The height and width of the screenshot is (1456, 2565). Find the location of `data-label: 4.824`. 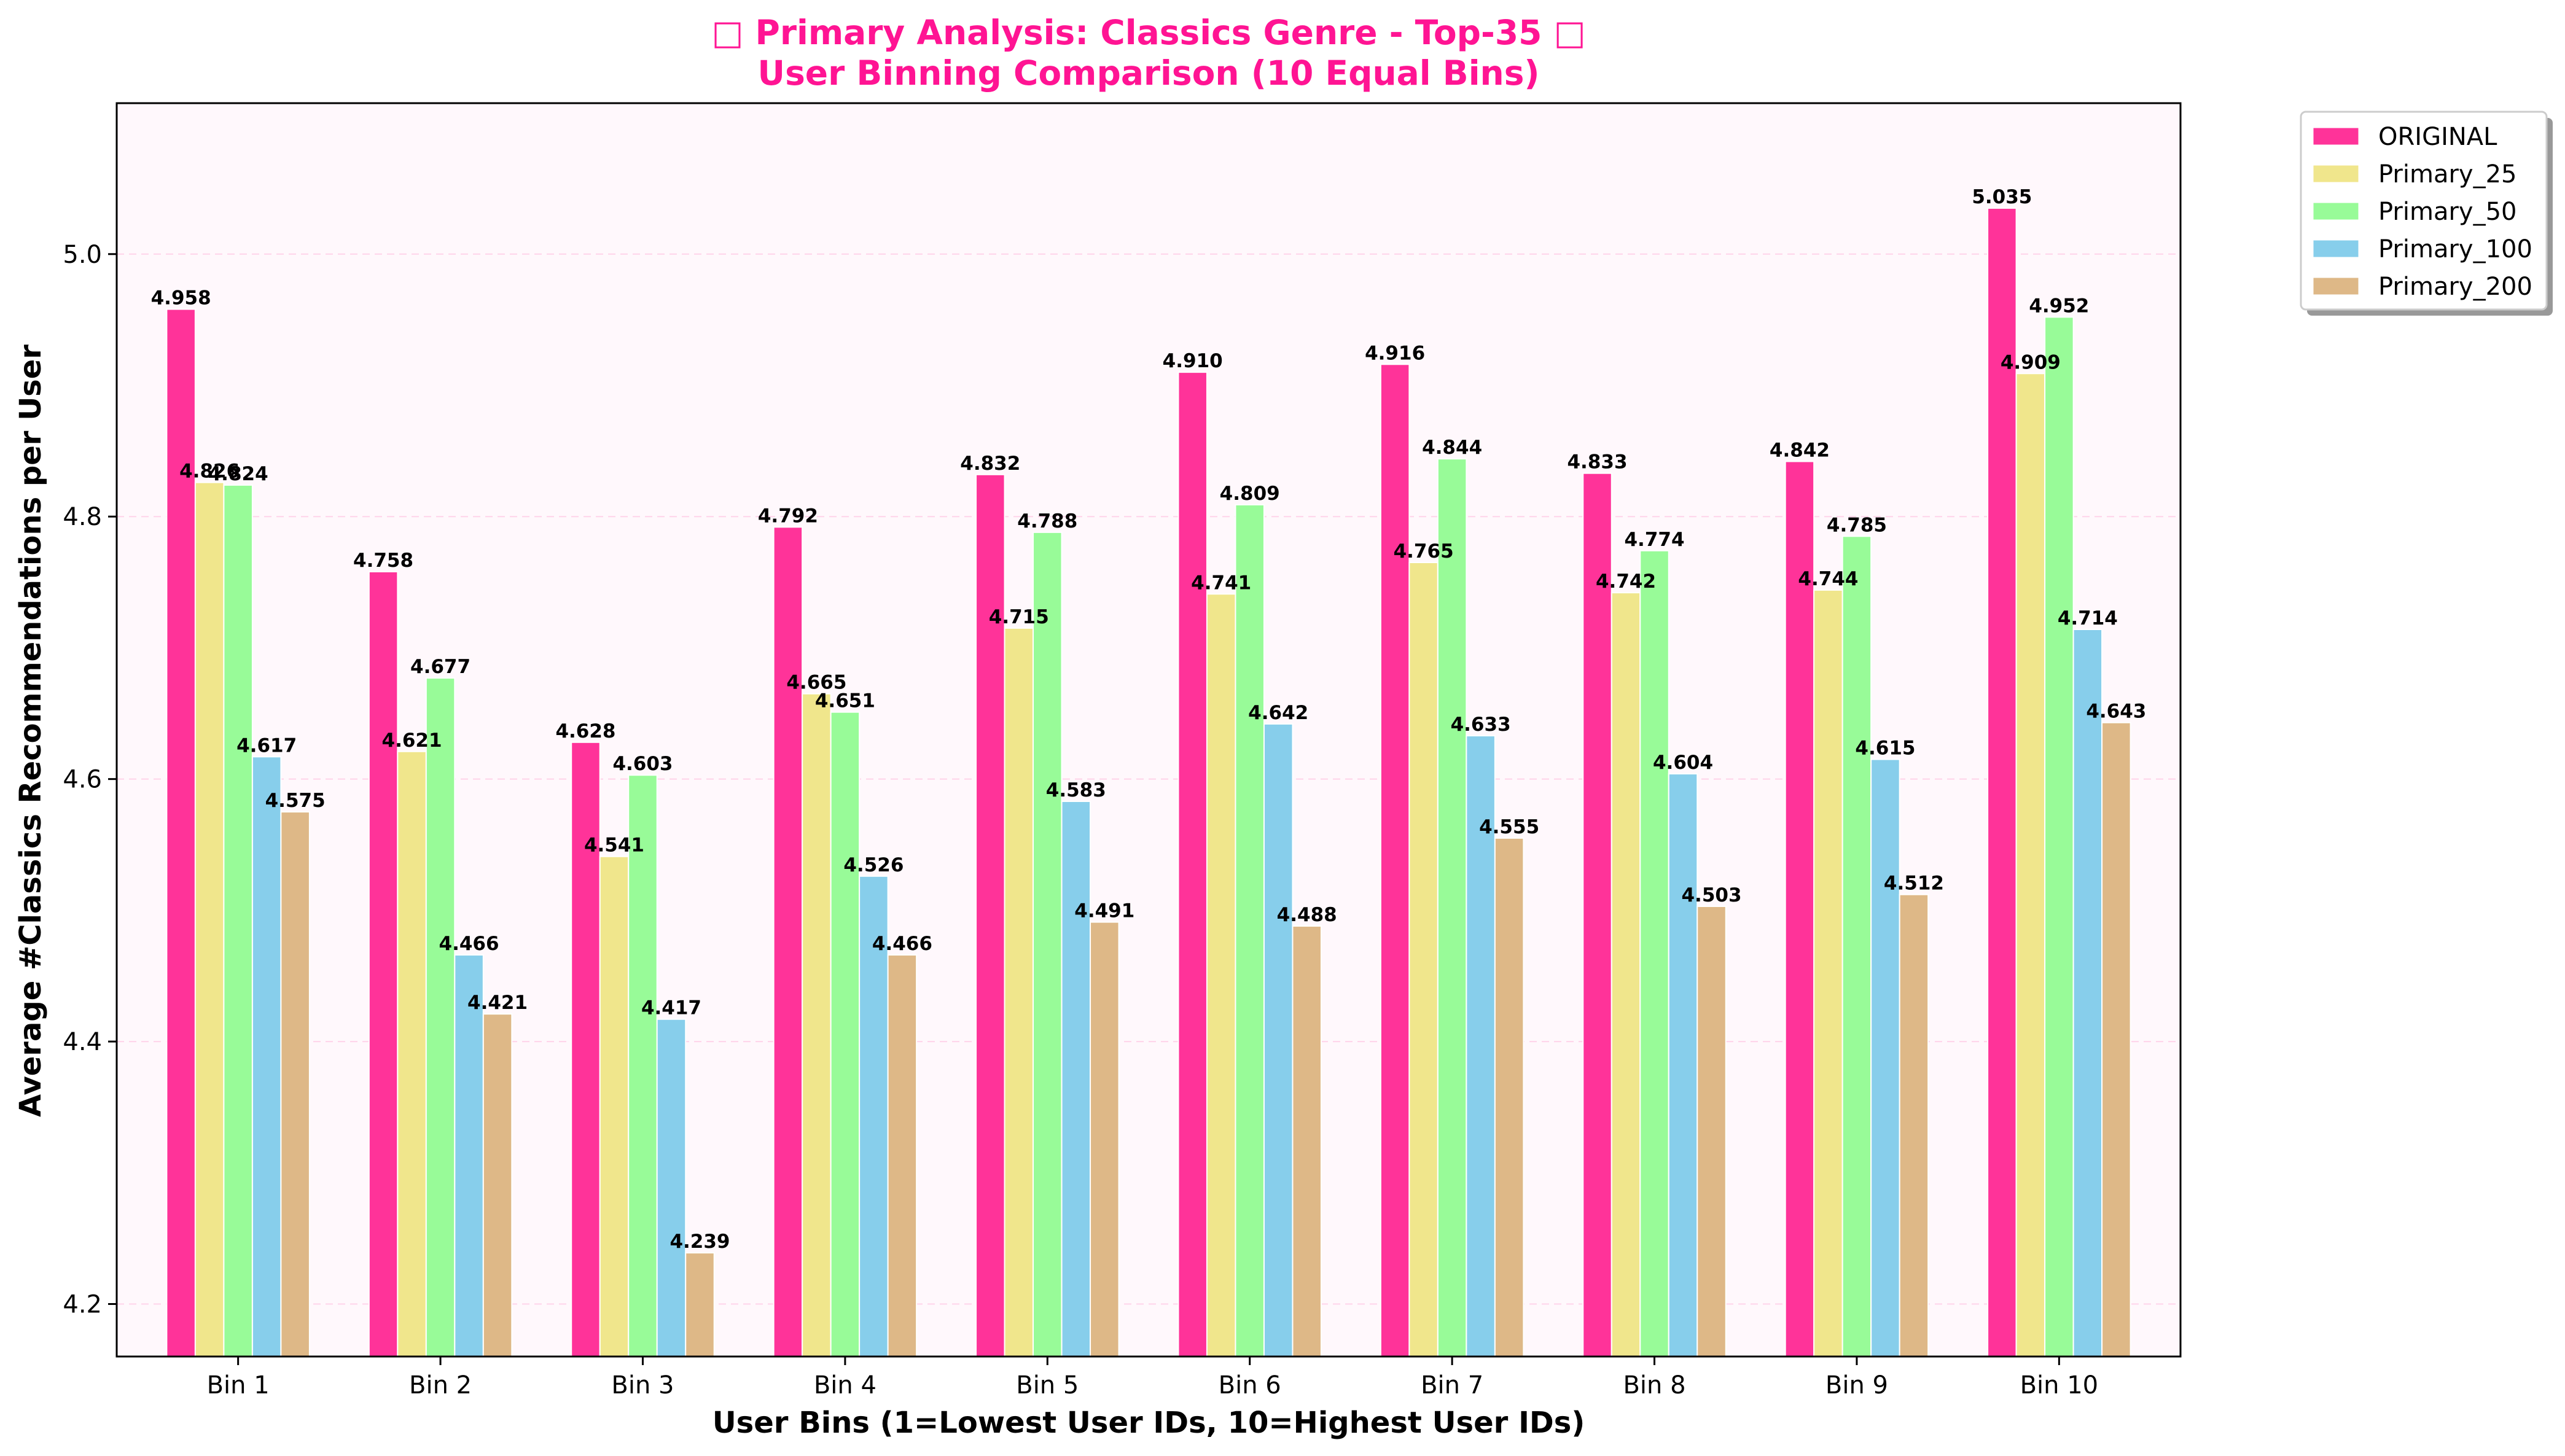

data-label: 4.824 is located at coordinates (238, 474).